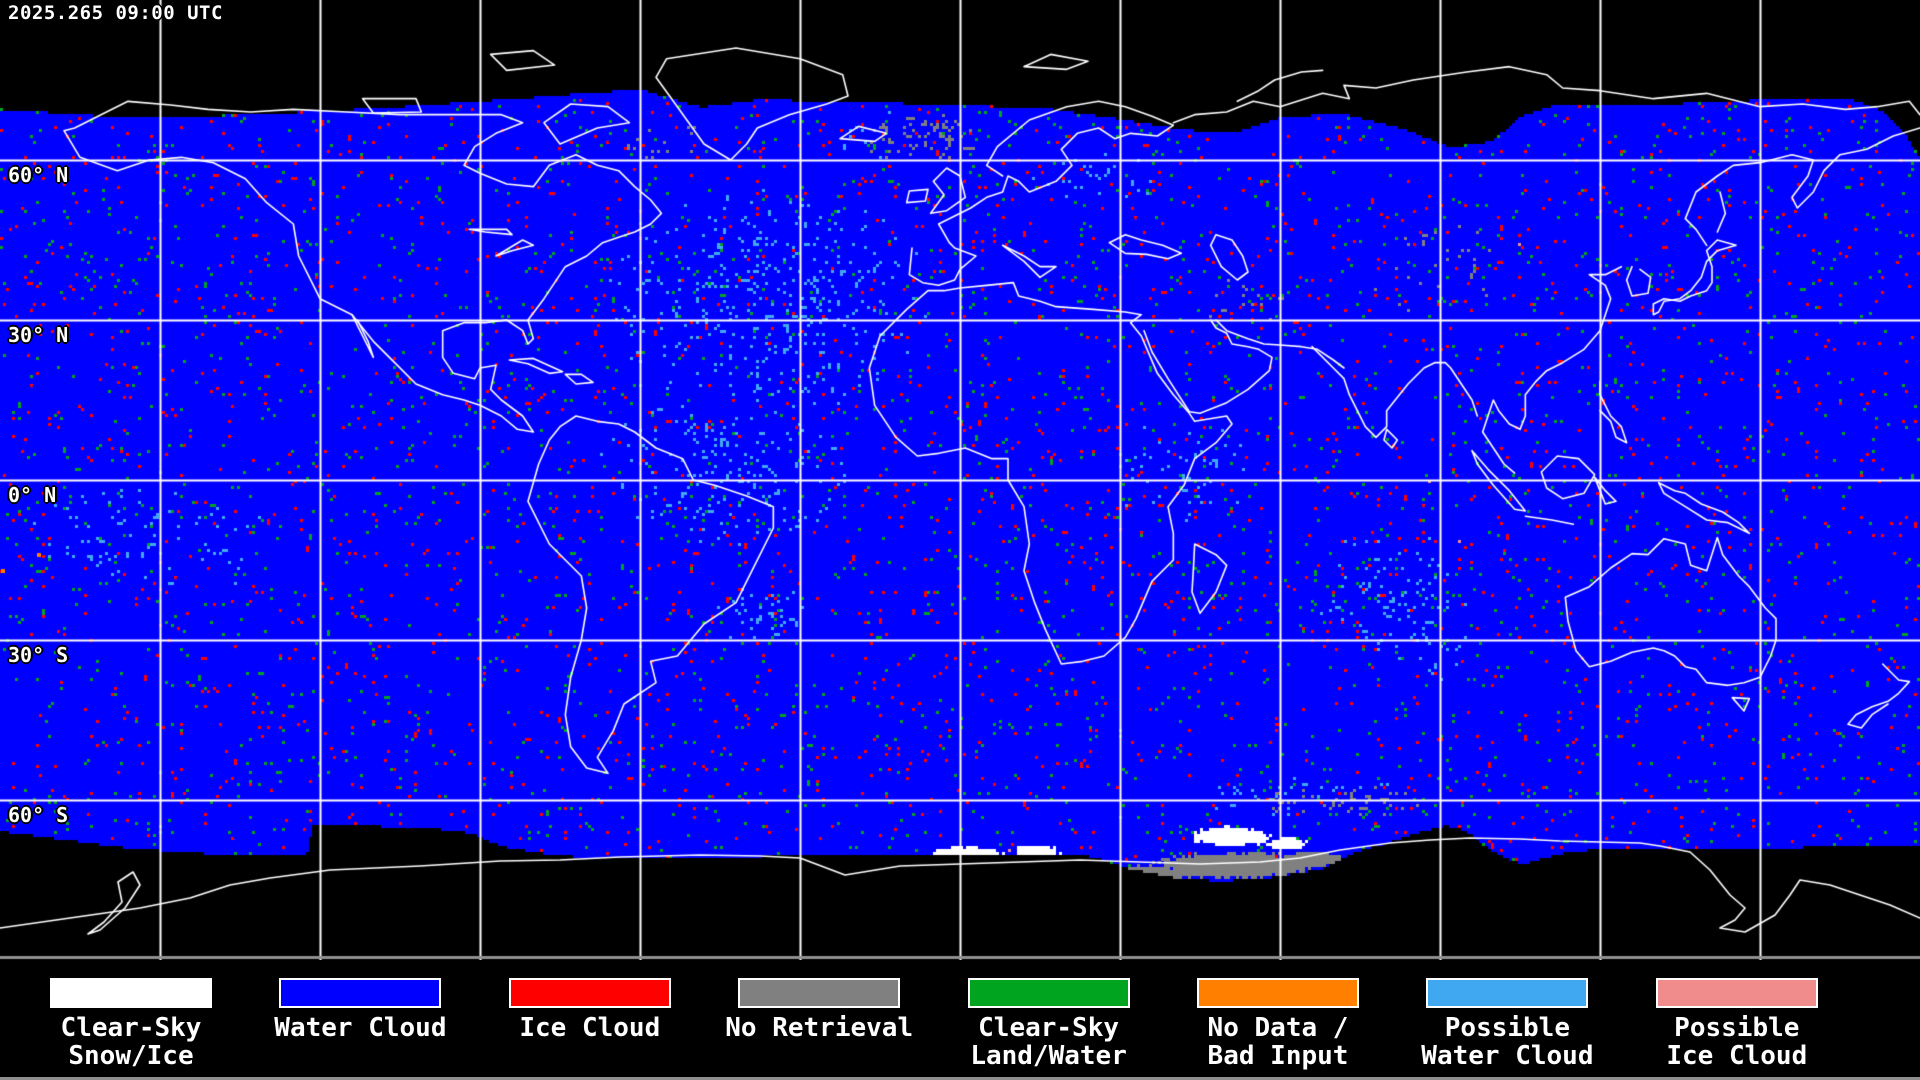 This screenshot has height=1080, width=1920. What do you see at coordinates (131, 1056) in the screenshot?
I see `legend-label-line: Snow/Ice` at bounding box center [131, 1056].